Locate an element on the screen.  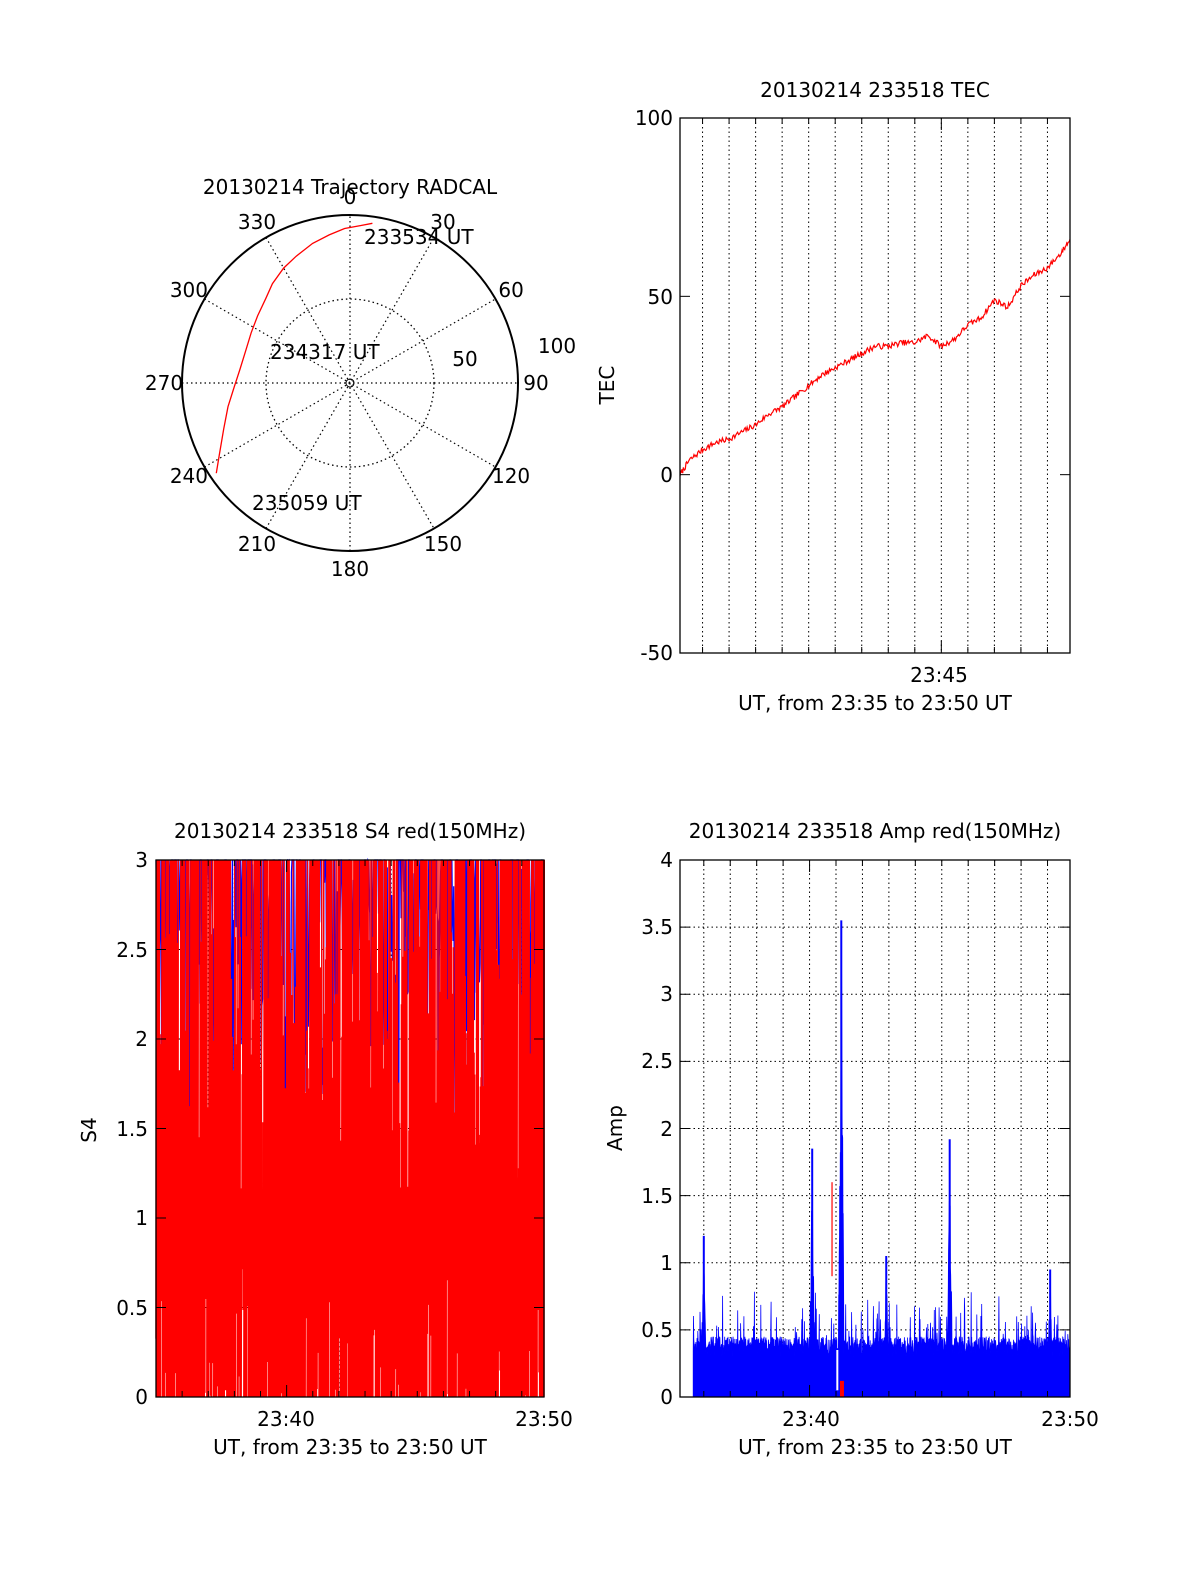
s4-xtick-2340: 23:40 is located at coordinates (286, 1419).